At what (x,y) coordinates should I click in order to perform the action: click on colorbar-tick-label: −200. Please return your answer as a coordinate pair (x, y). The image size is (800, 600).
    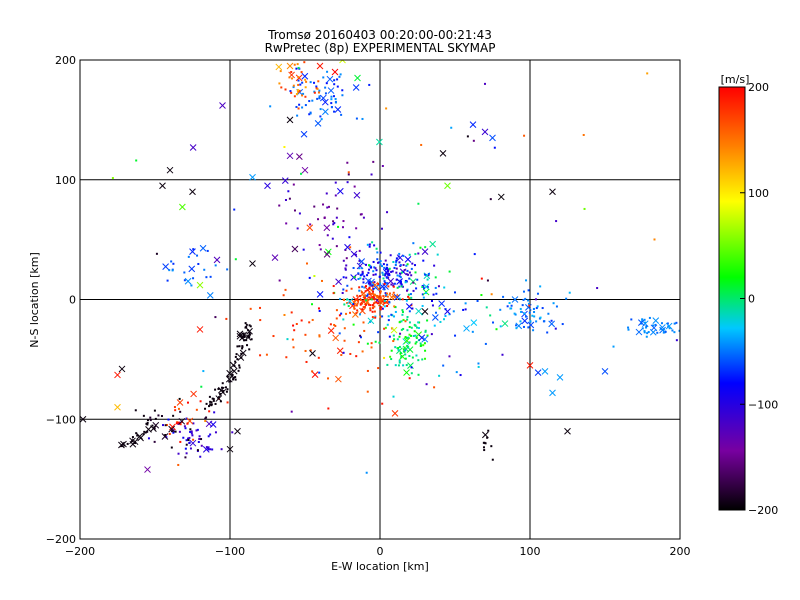
    Looking at the image, I should click on (763, 510).